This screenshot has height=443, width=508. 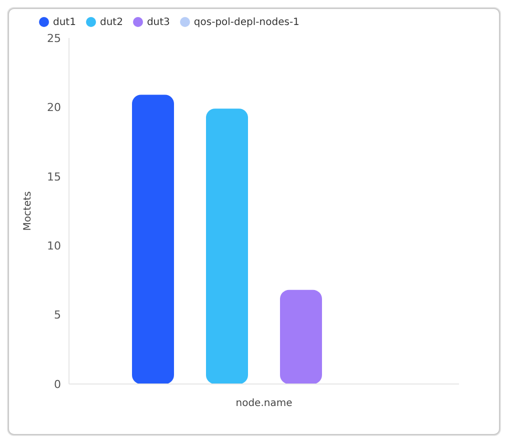 I want to click on y-tick-label: 0, so click(x=57, y=384).